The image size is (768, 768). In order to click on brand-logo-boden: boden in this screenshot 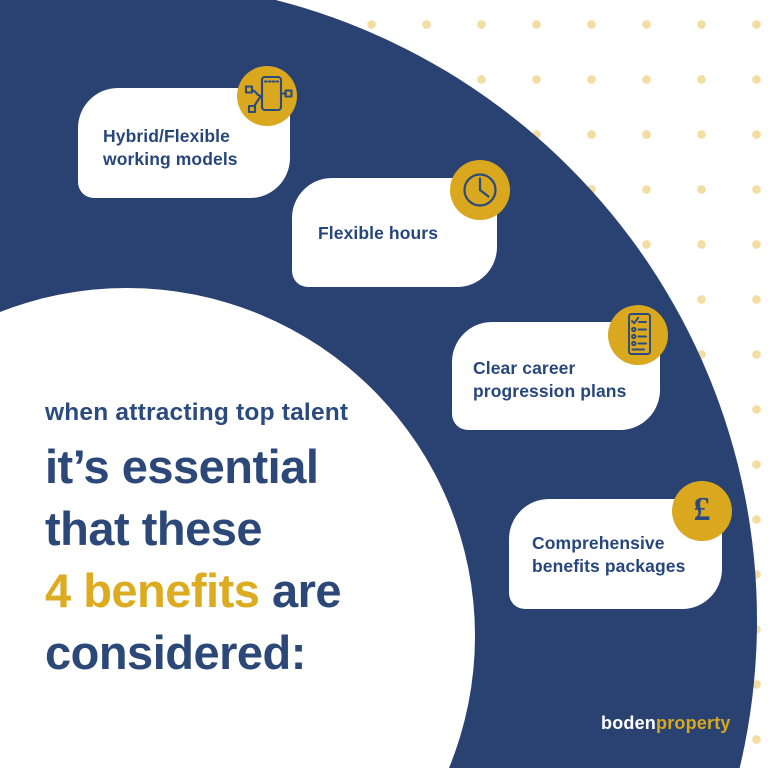, I will do `click(628, 723)`.